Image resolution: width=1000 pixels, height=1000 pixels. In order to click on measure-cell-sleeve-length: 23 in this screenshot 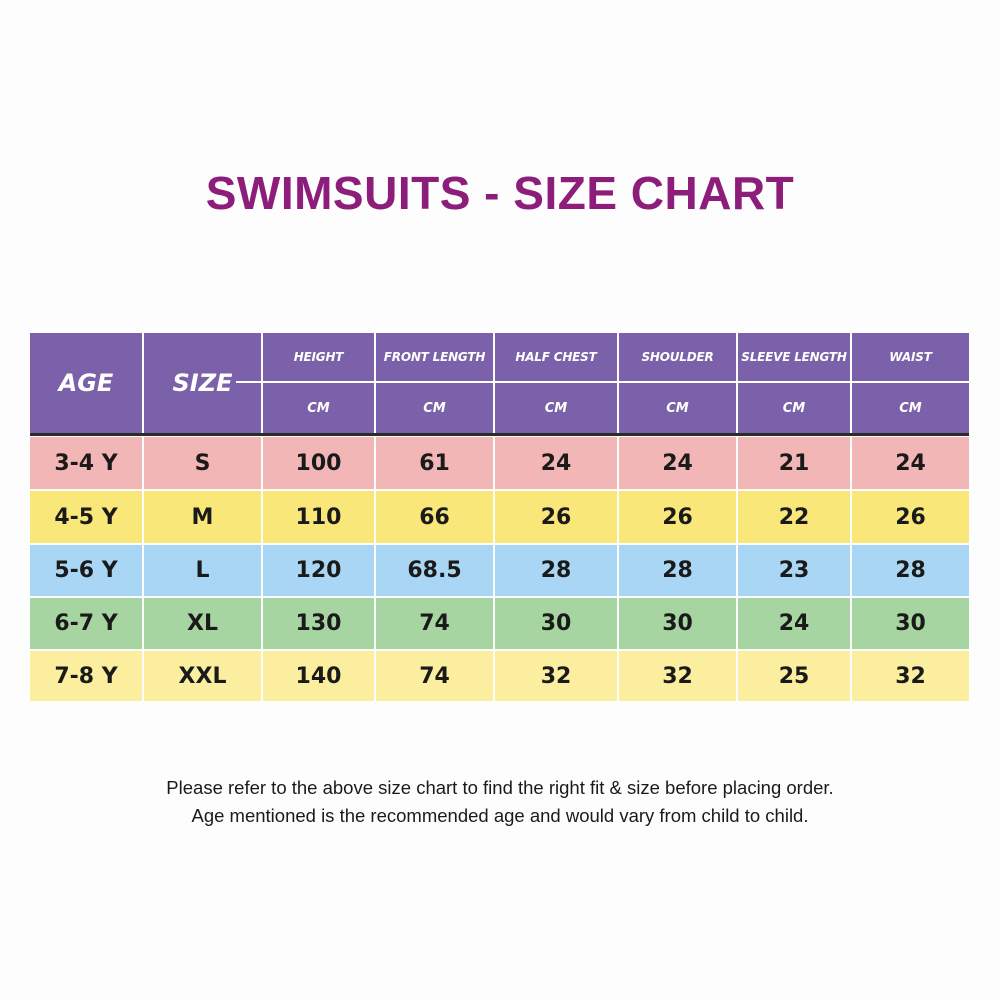, I will do `click(794, 570)`.